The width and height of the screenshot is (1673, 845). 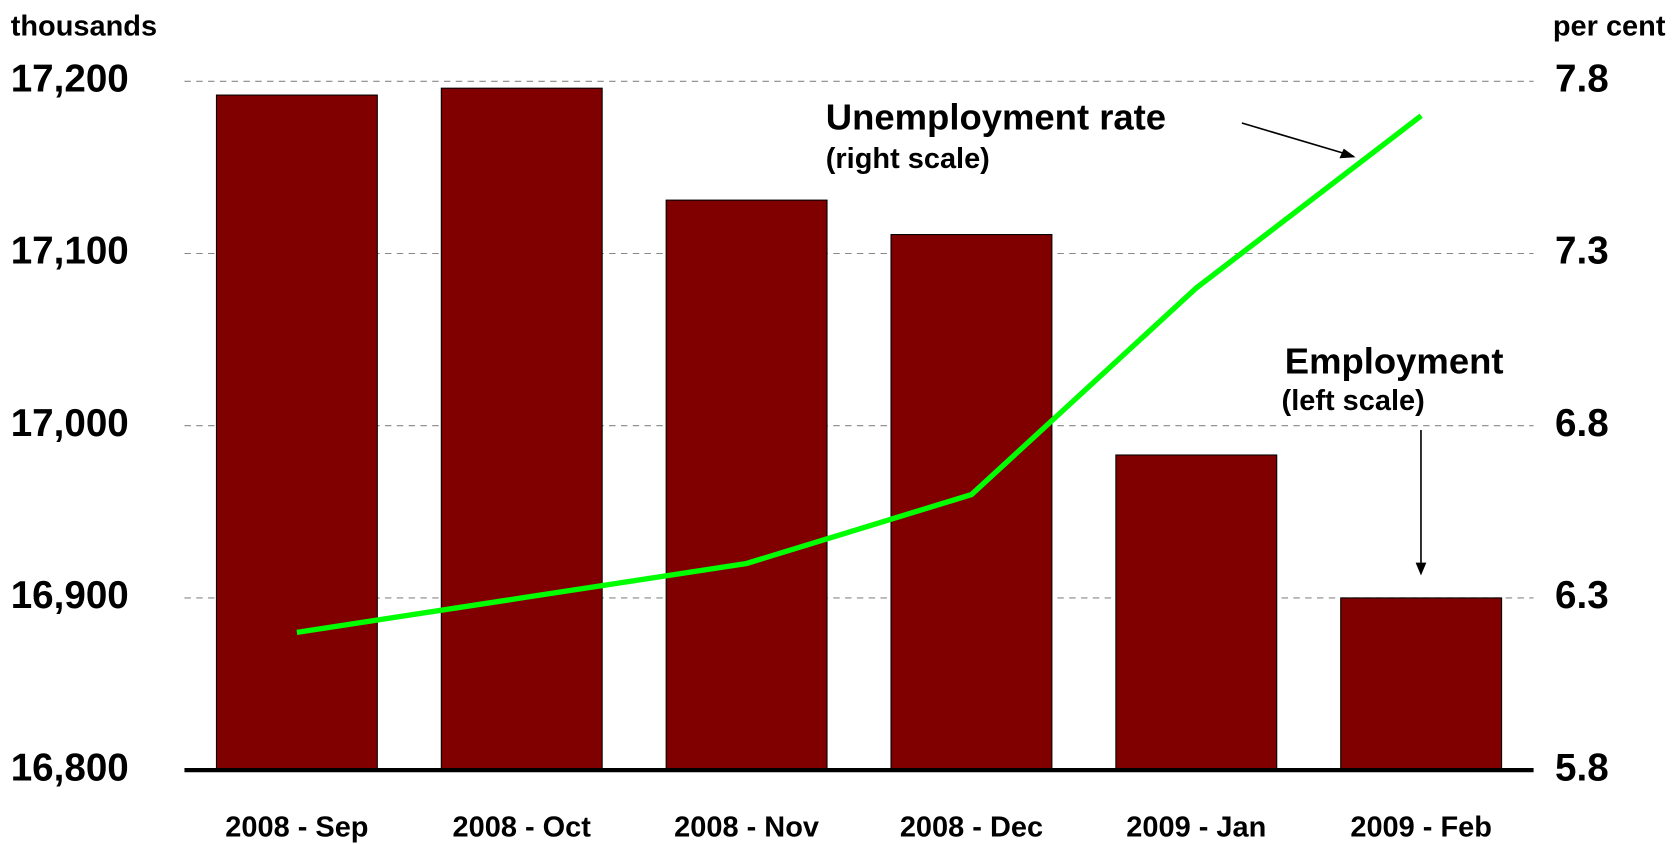 What do you see at coordinates (746, 828) in the screenshot?
I see `x-tick-label: 2008 - Nov` at bounding box center [746, 828].